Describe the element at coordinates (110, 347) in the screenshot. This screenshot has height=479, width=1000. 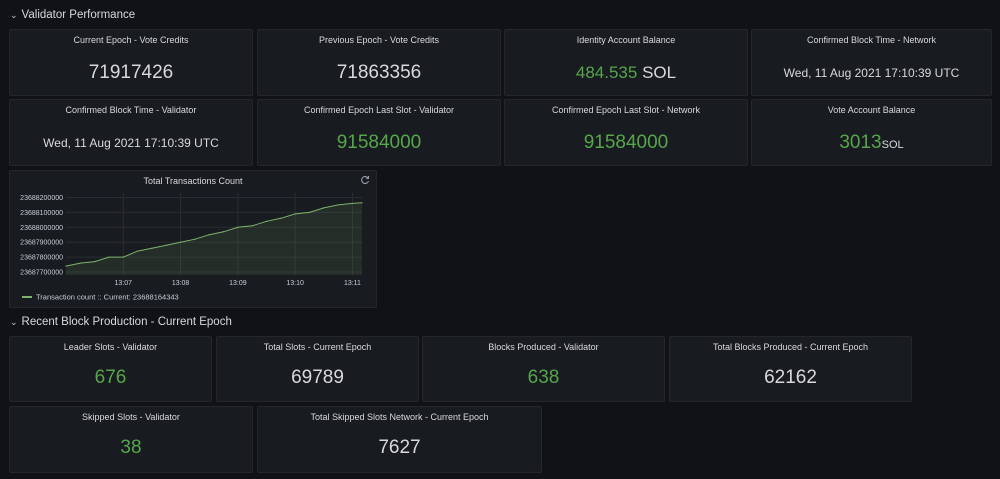
I see `panel-title: Leader Slots - Validator` at that location.